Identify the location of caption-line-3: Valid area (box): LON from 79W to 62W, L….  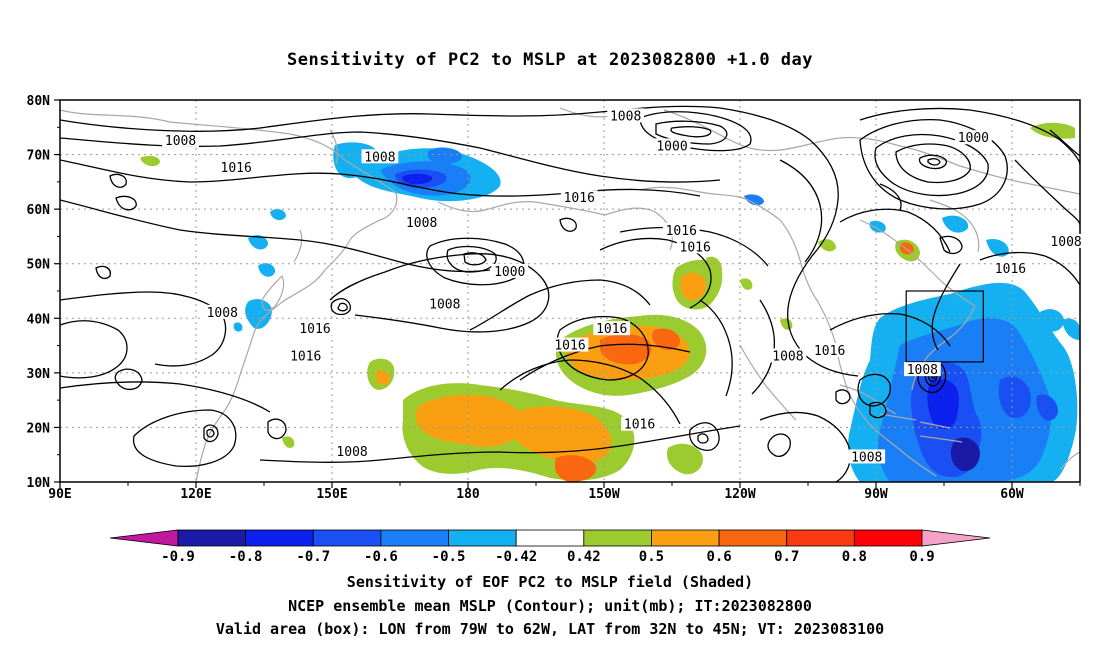
(550, 629).